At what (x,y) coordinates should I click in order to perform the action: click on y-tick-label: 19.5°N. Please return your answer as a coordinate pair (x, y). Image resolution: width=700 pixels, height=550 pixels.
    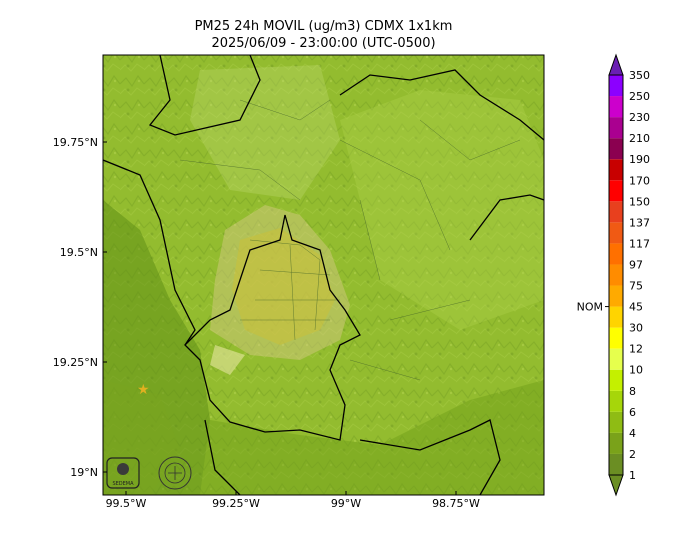
    Looking at the image, I should click on (79, 252).